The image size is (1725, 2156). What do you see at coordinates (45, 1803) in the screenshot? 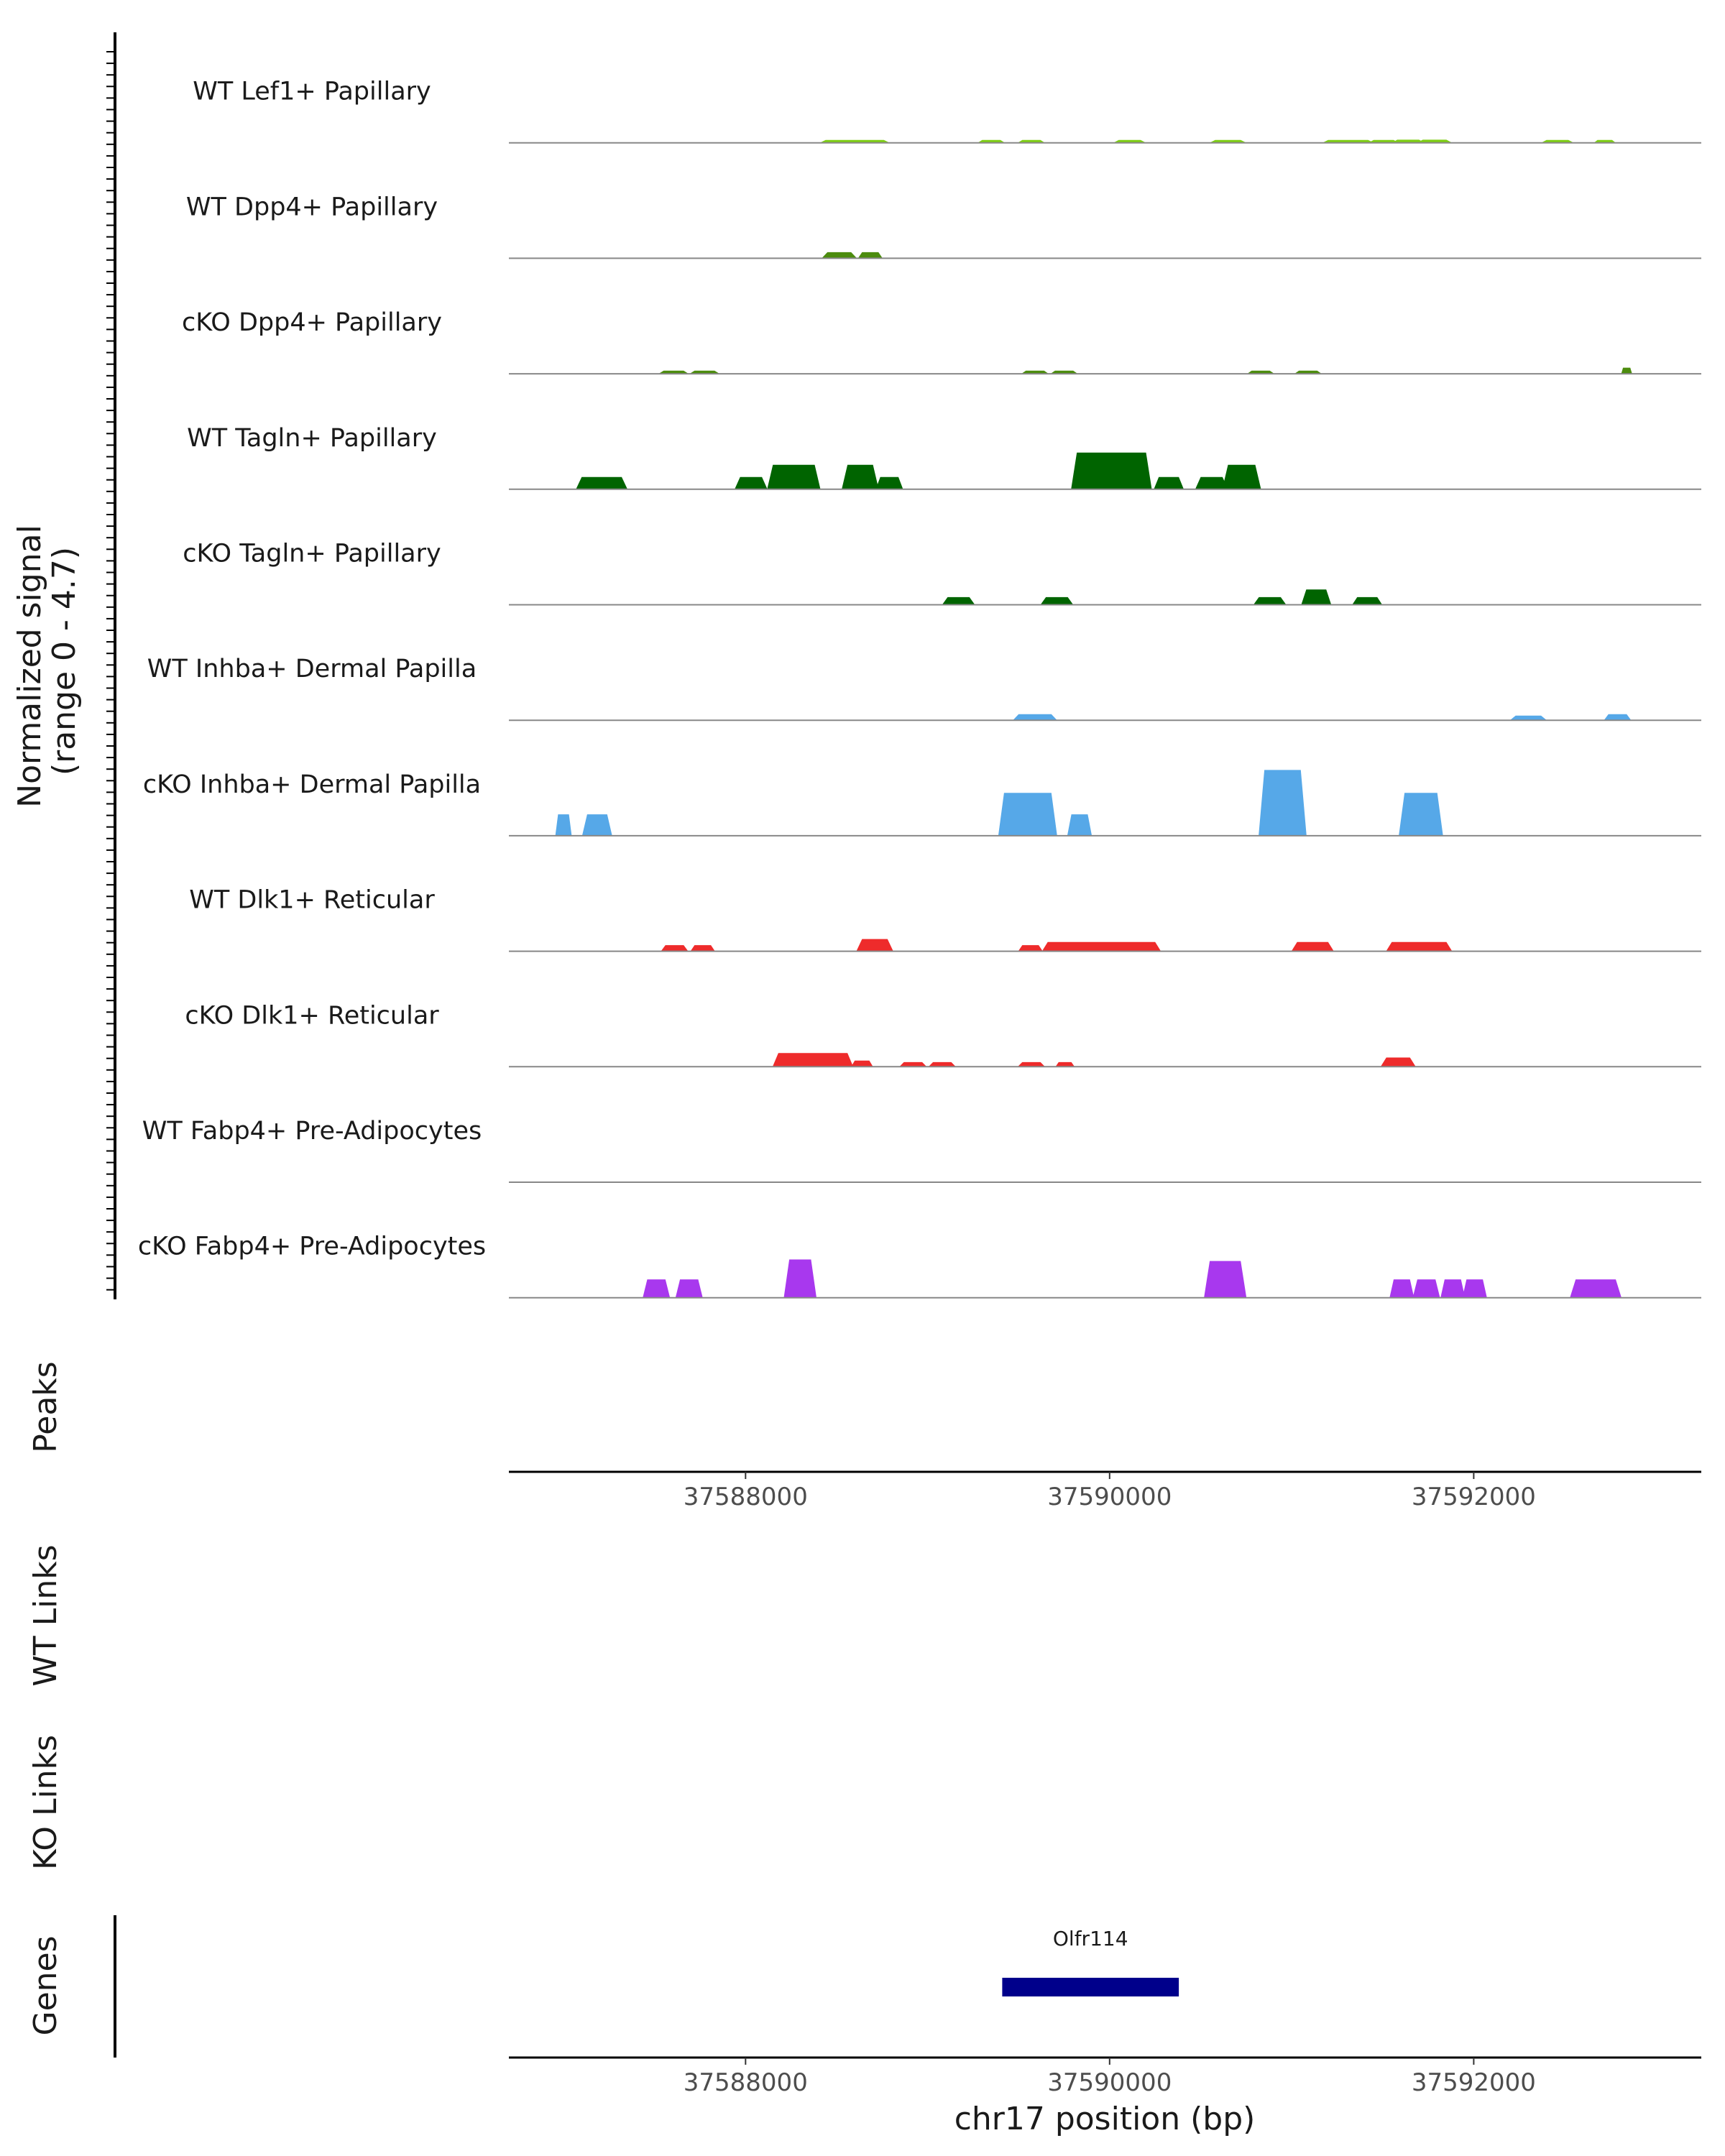
I see `ko-links-label: KO Links` at bounding box center [45, 1803].